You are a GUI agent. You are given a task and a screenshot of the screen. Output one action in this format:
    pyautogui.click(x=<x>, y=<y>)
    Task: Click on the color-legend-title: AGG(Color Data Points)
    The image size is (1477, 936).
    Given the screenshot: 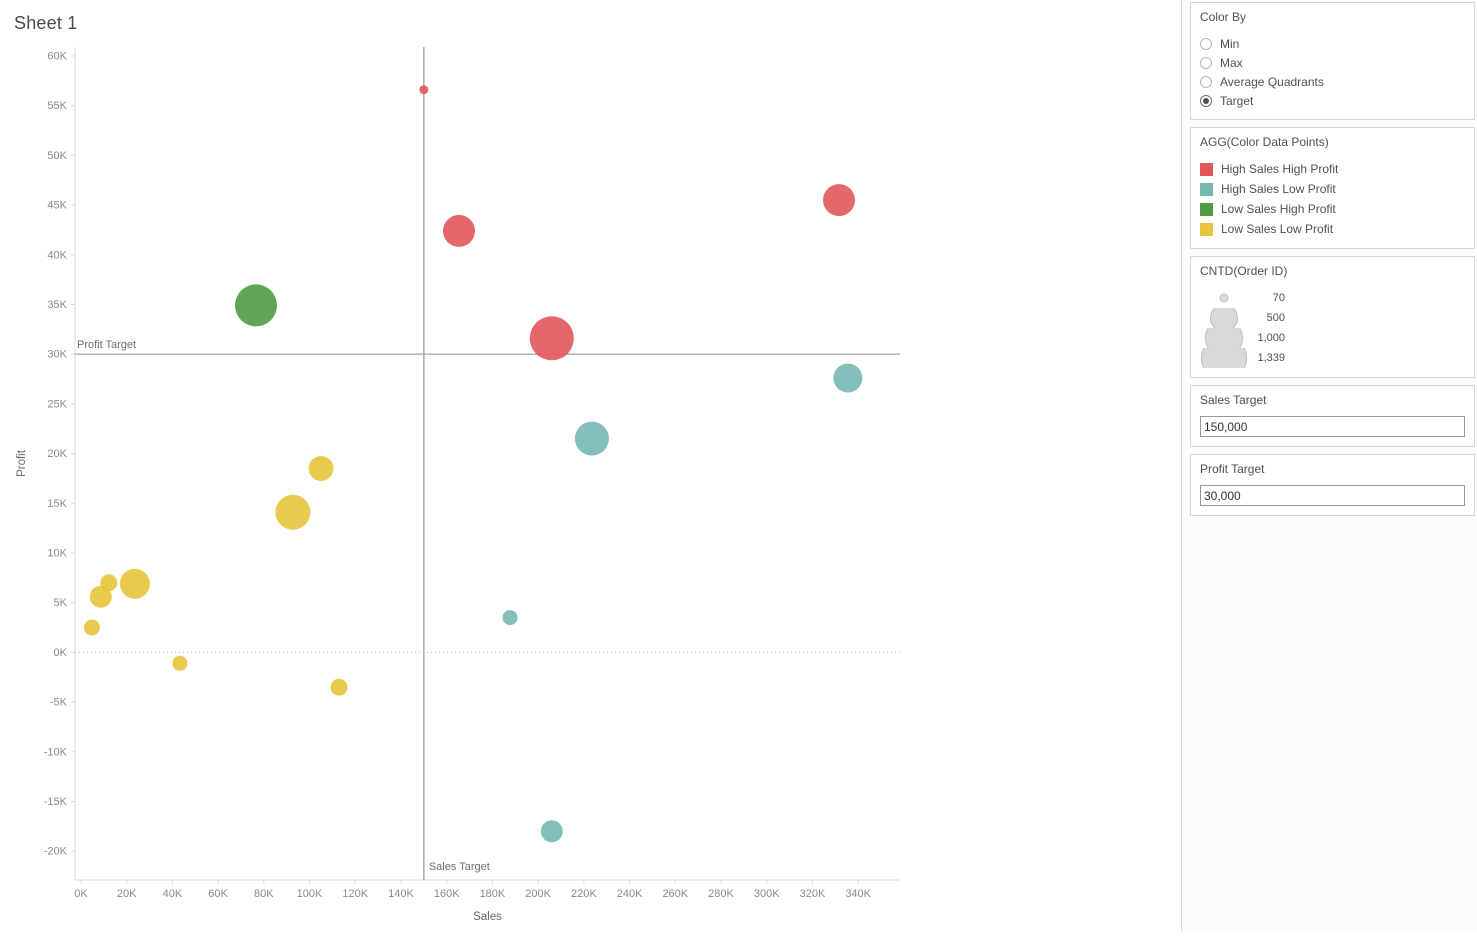 What is the action you would take?
    pyautogui.click(x=1264, y=142)
    